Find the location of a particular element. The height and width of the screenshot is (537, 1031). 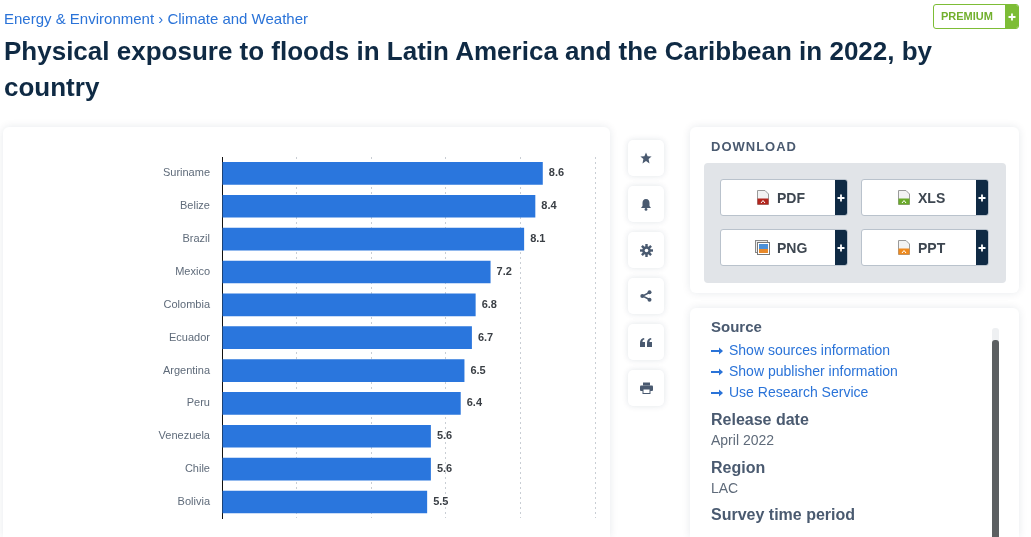

y-tick-label: Ecuador is located at coordinates (190, 336).